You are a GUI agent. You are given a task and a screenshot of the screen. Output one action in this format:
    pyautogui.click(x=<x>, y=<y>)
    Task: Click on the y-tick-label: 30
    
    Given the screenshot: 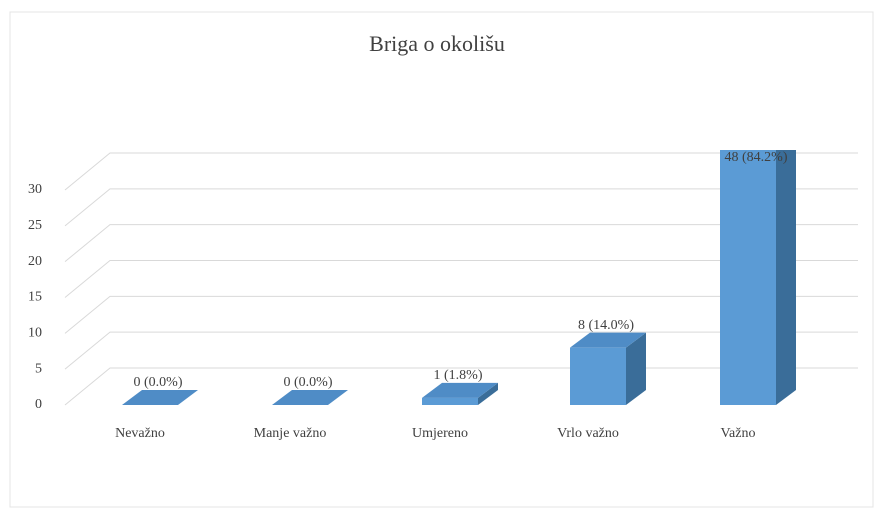 What is the action you would take?
    pyautogui.click(x=35, y=189)
    